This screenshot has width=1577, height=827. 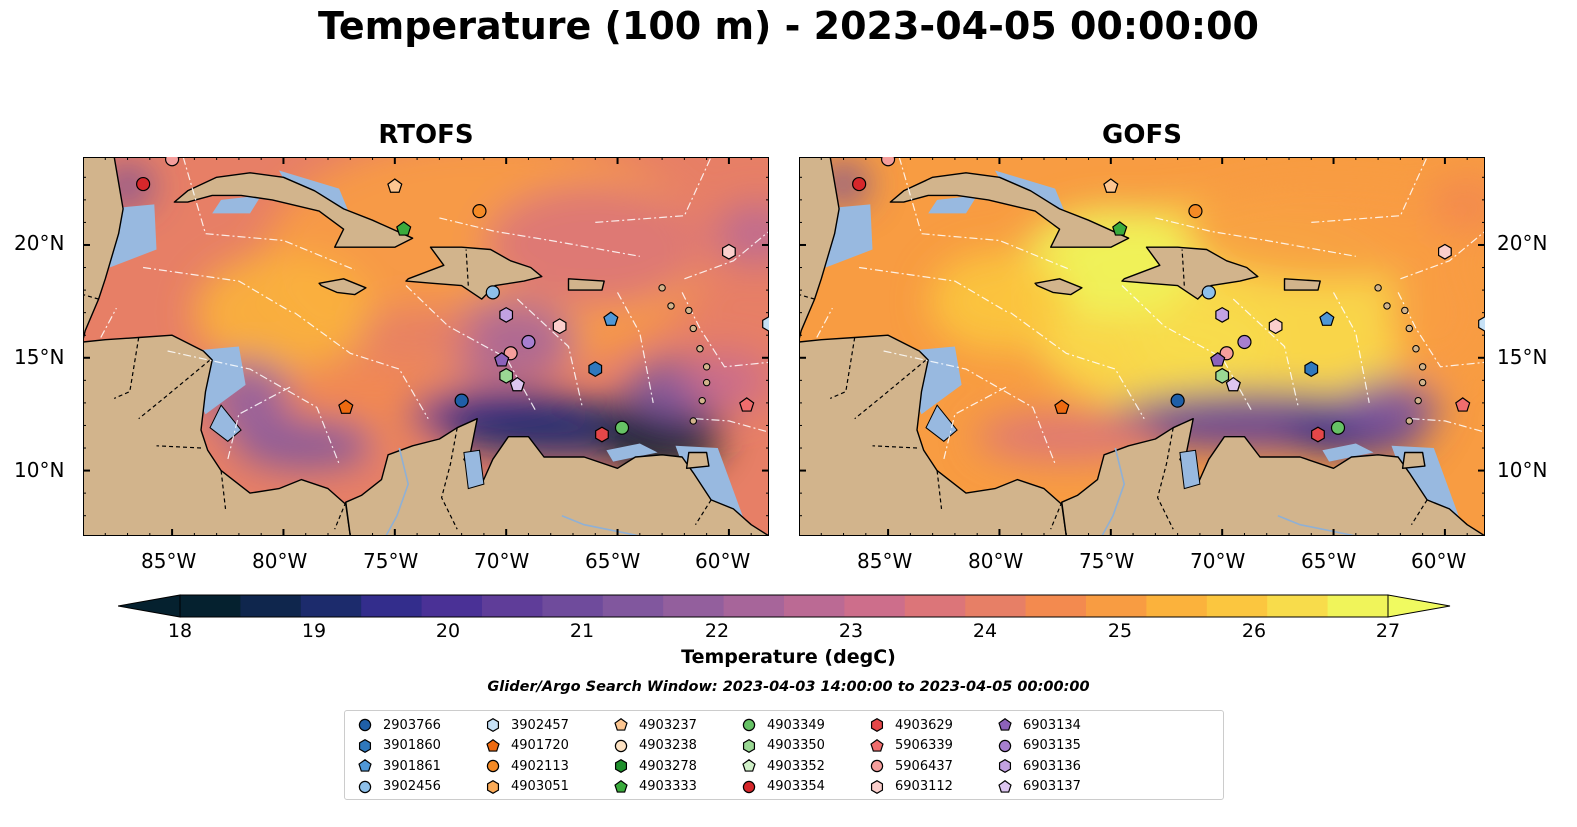 I want to click on legend-label: 6903135, so click(x=1052, y=745).